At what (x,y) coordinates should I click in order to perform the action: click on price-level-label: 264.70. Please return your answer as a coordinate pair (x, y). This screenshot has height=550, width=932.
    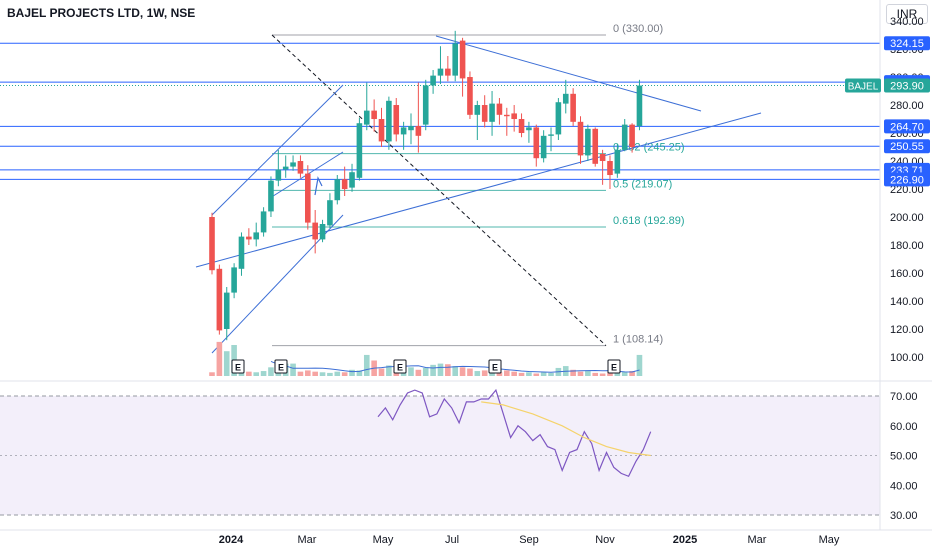
    Looking at the image, I should click on (907, 127).